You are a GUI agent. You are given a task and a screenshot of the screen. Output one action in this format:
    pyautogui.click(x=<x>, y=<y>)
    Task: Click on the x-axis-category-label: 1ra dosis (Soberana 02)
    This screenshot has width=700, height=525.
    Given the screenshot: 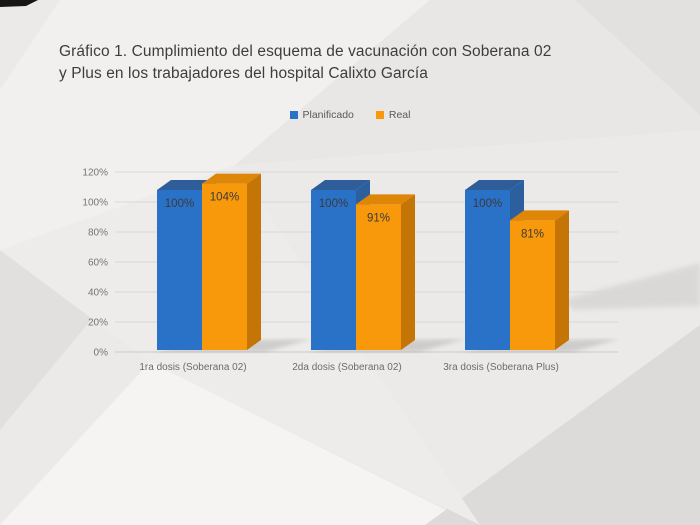 What is the action you would take?
    pyautogui.click(x=192, y=367)
    